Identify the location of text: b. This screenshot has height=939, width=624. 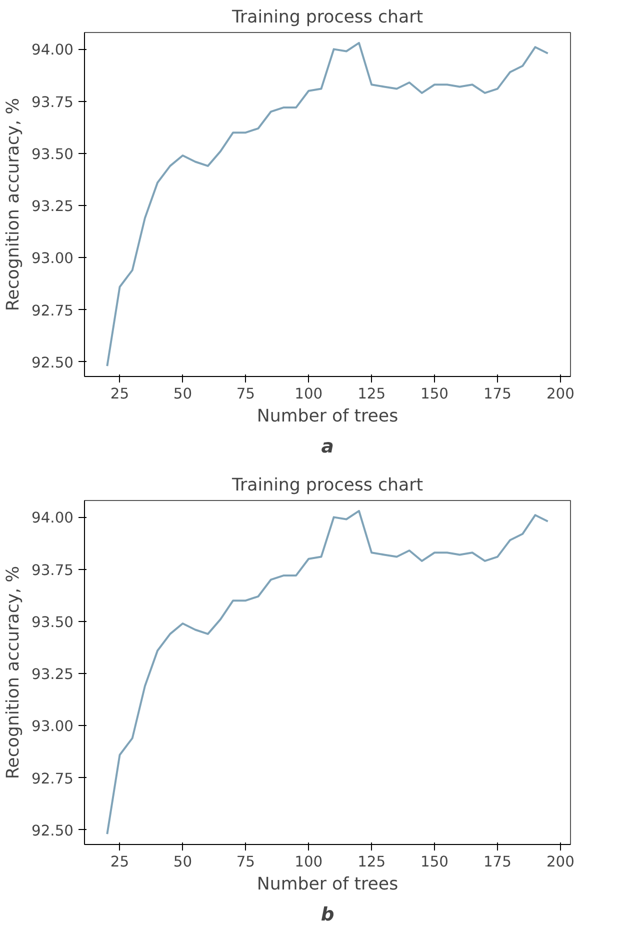
(327, 915).